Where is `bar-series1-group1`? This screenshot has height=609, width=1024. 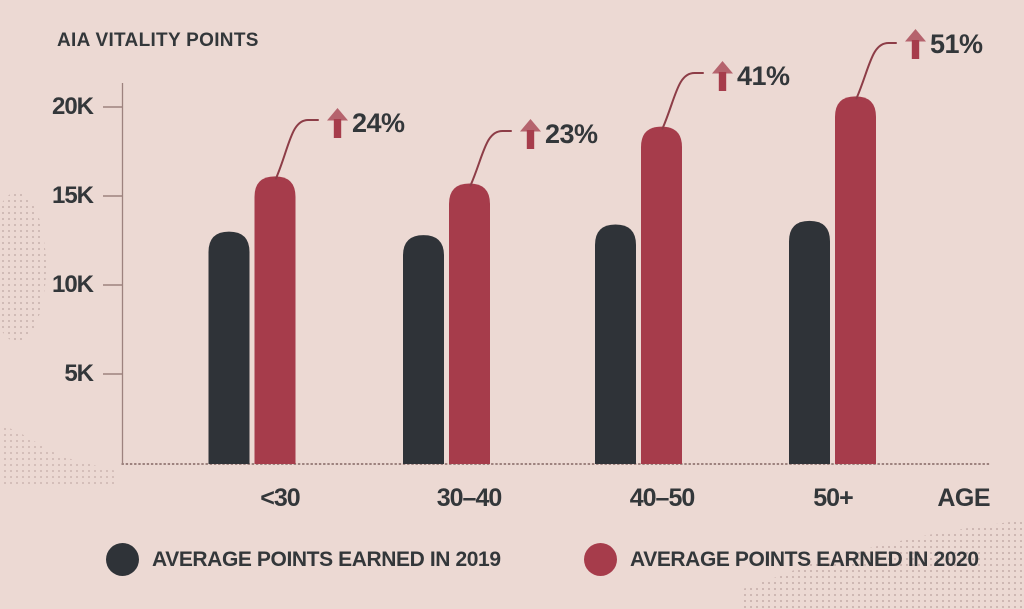
bar-series1-group1 is located at coordinates (469, 324).